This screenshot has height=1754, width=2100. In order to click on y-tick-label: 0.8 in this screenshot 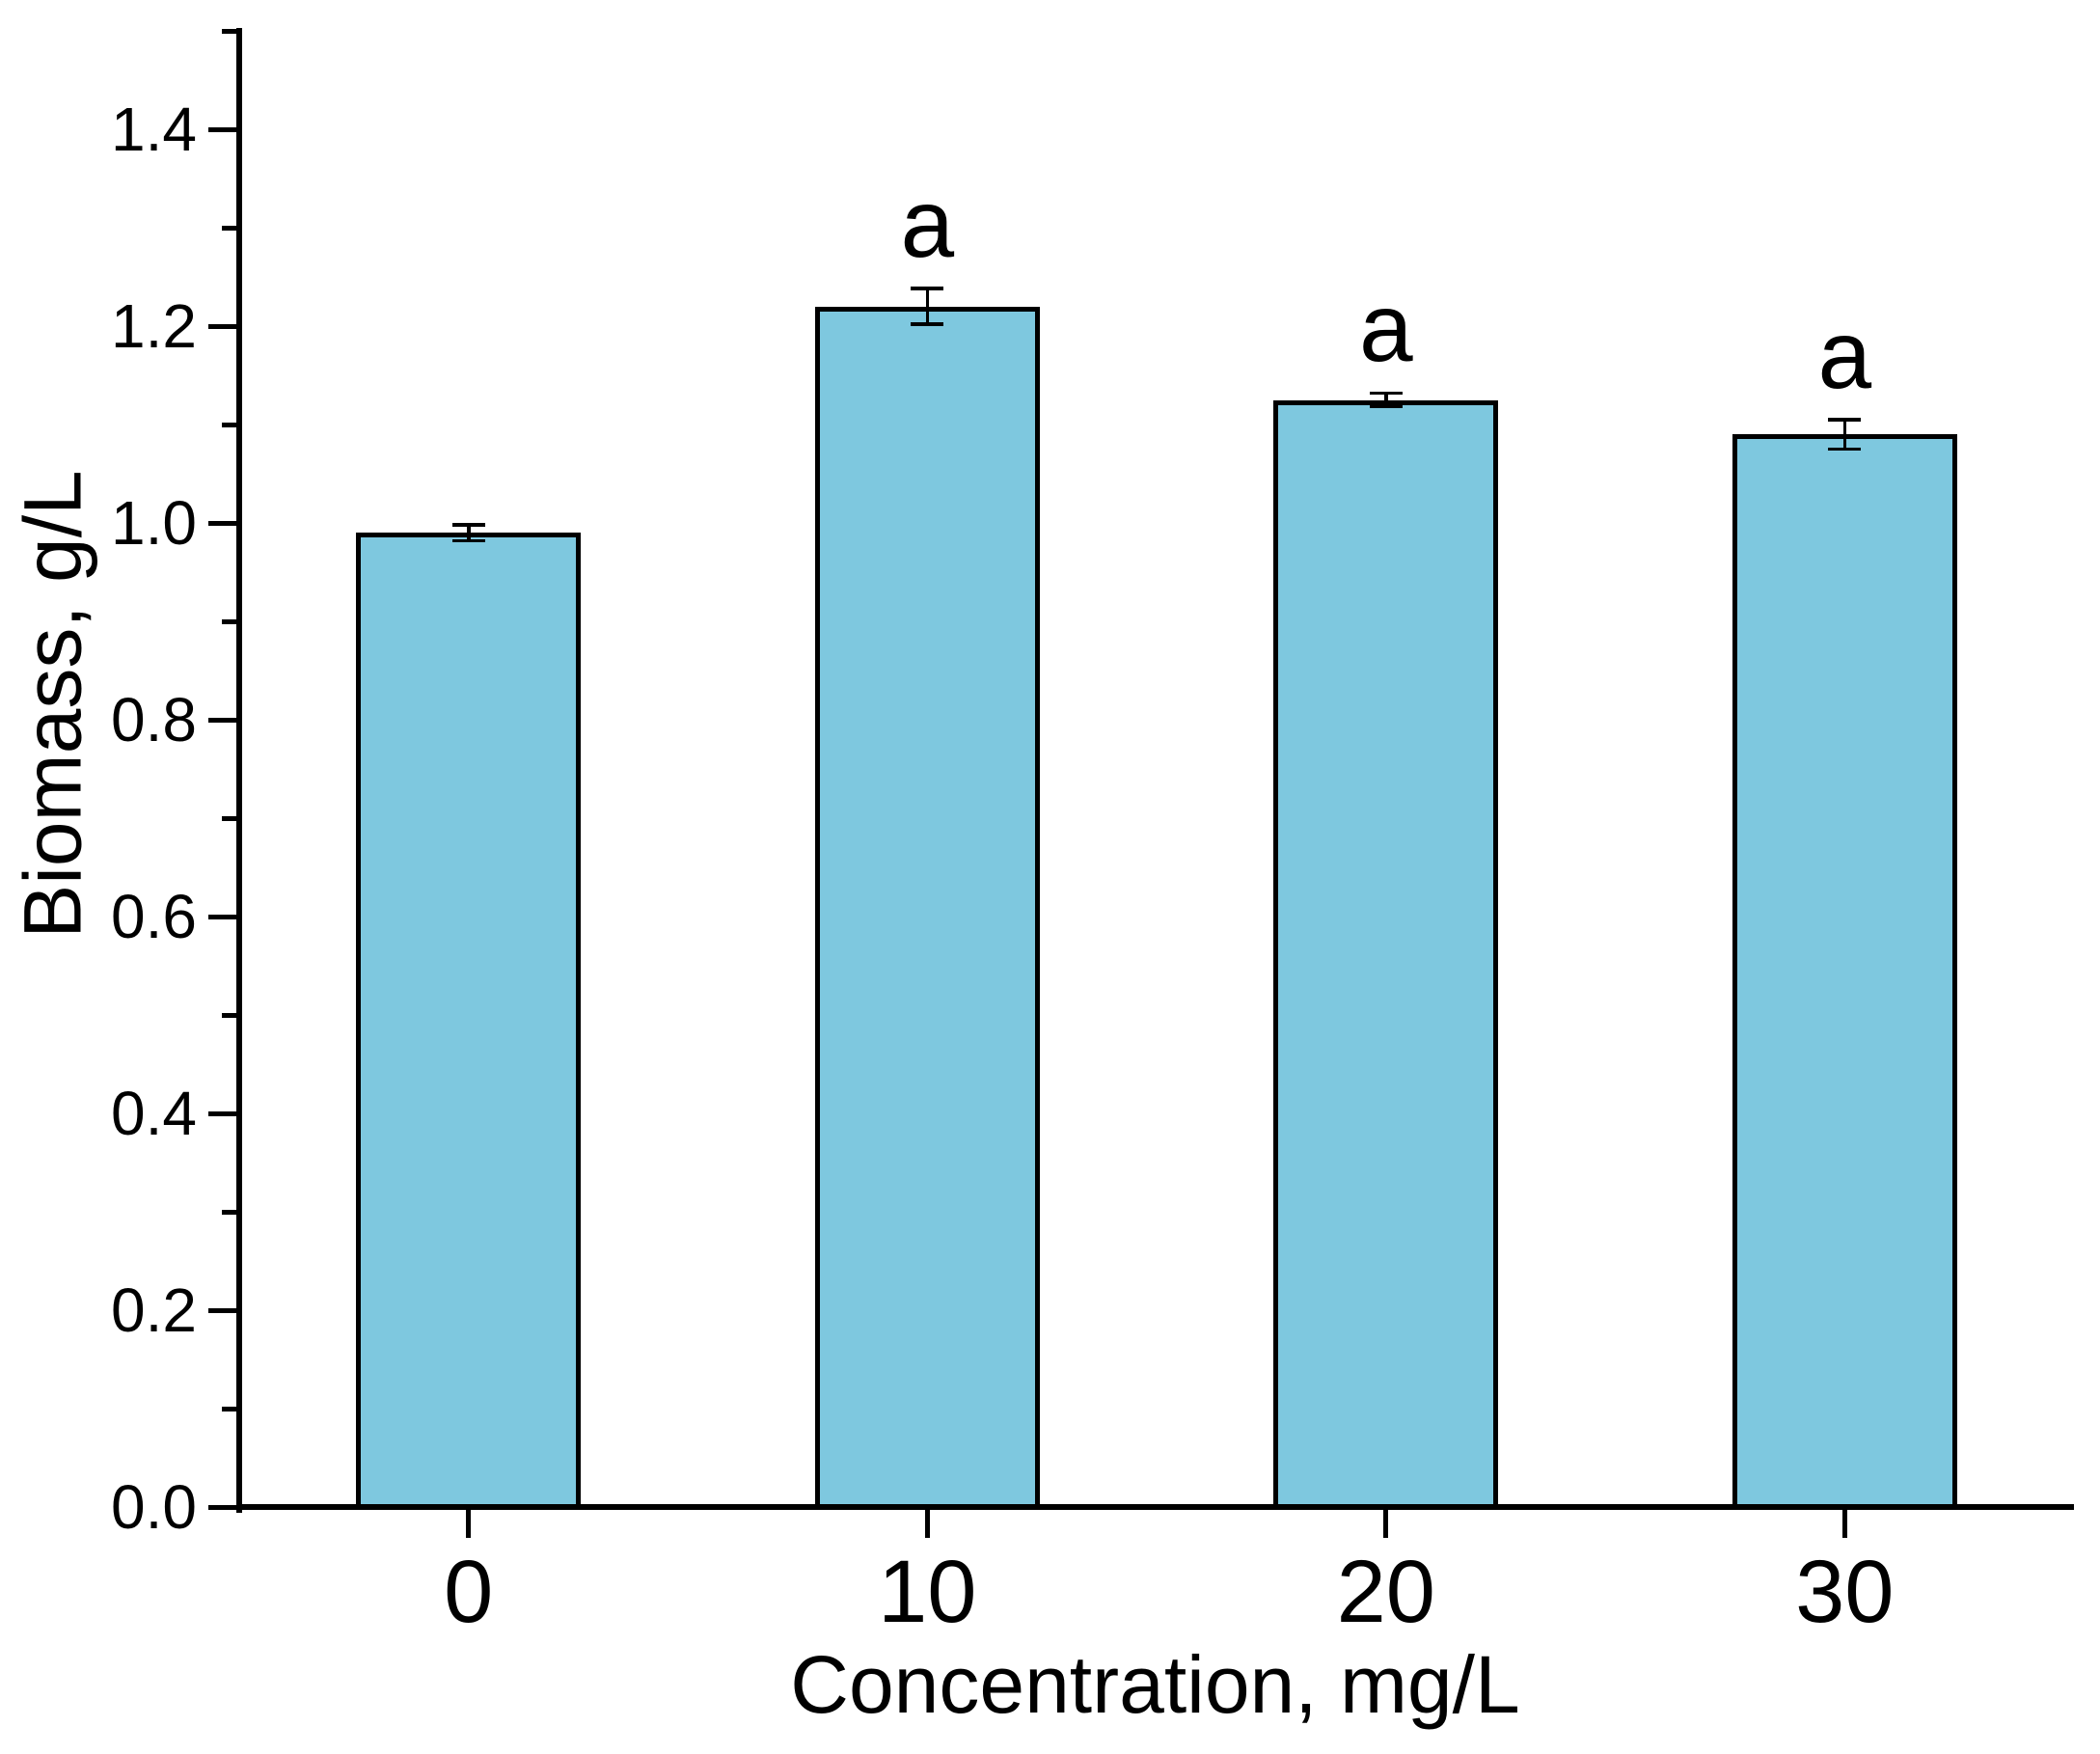, I will do `click(154, 719)`.